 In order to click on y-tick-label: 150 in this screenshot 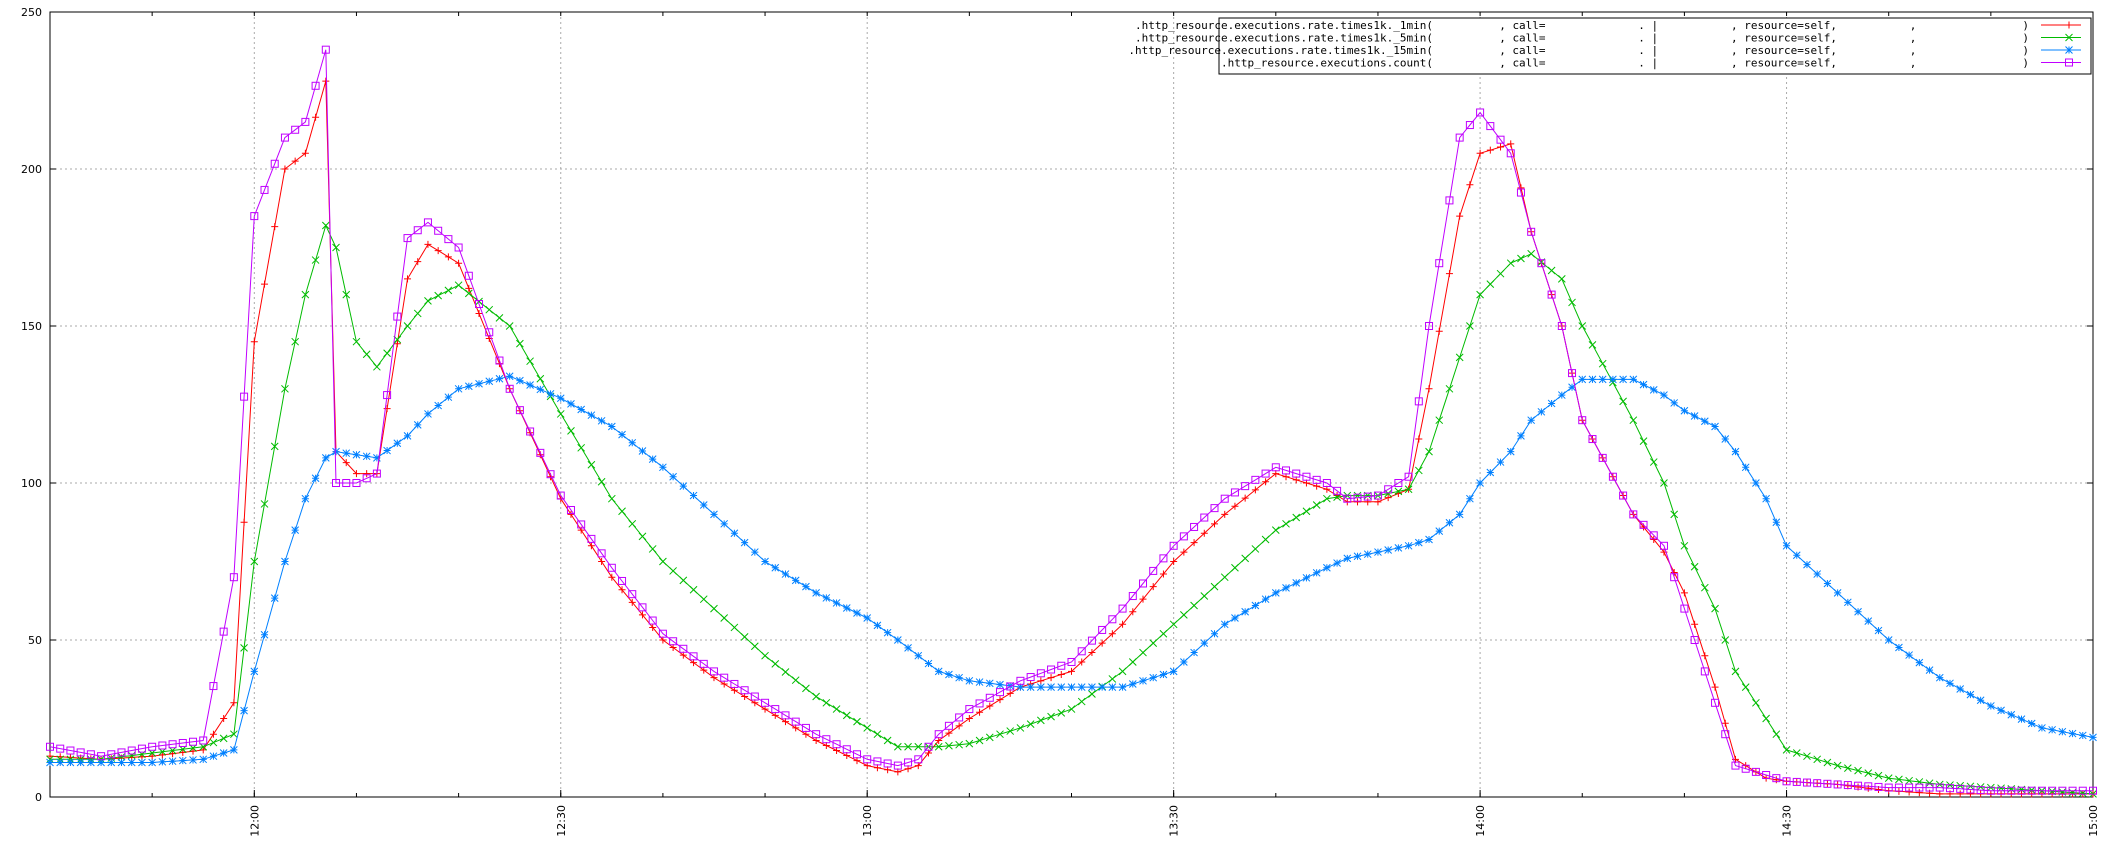, I will do `click(31, 326)`.